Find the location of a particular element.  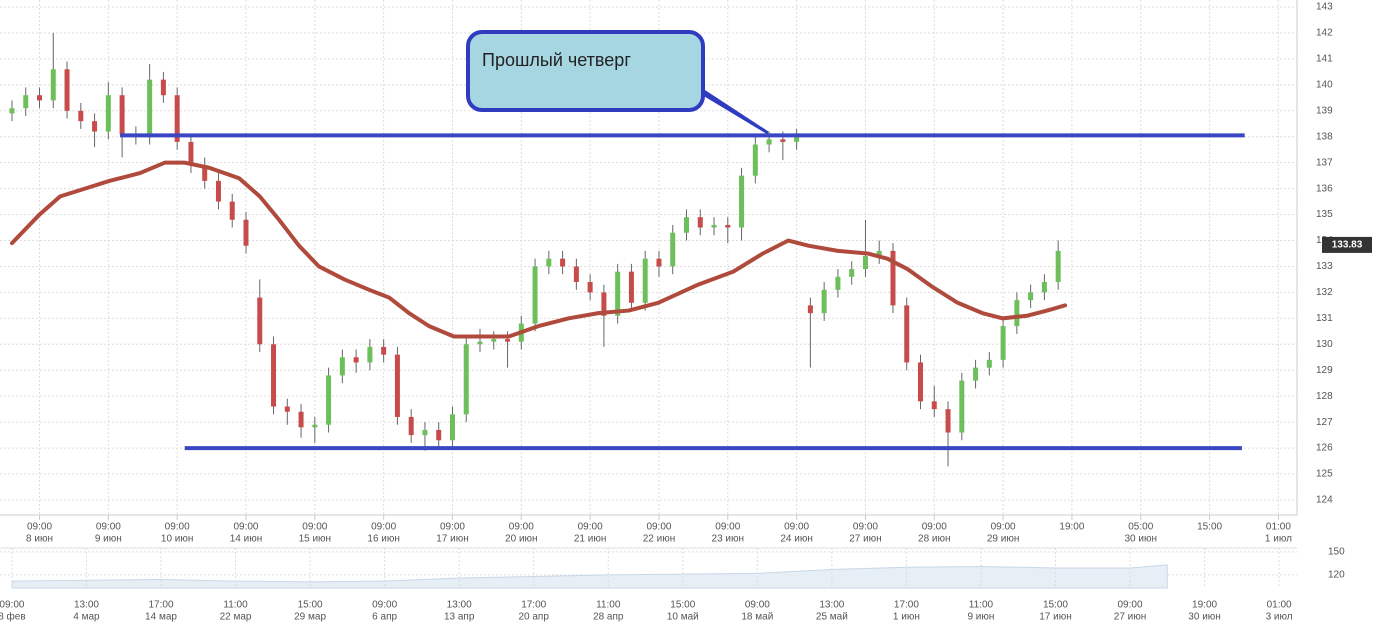

navigator-x-date: 27 июн is located at coordinates (1130, 617).